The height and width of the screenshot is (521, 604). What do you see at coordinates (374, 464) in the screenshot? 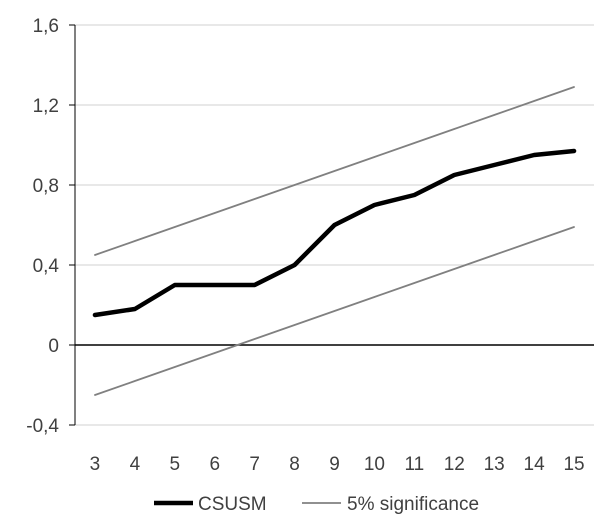
I see `x-tick-label: 10` at bounding box center [374, 464].